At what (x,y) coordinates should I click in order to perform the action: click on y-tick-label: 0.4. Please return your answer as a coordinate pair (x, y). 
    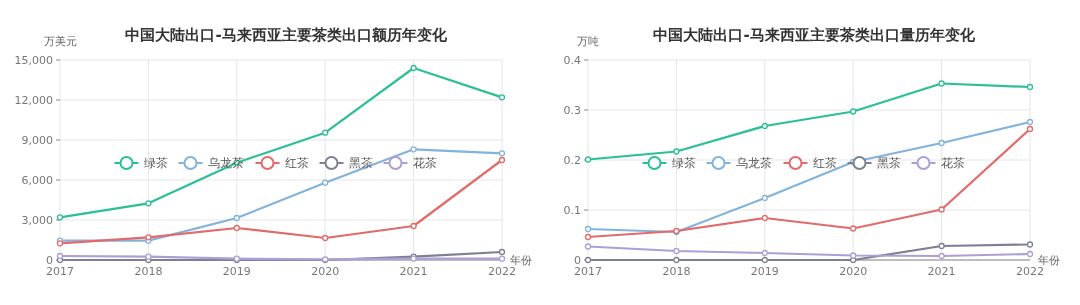
    Looking at the image, I should click on (572, 60).